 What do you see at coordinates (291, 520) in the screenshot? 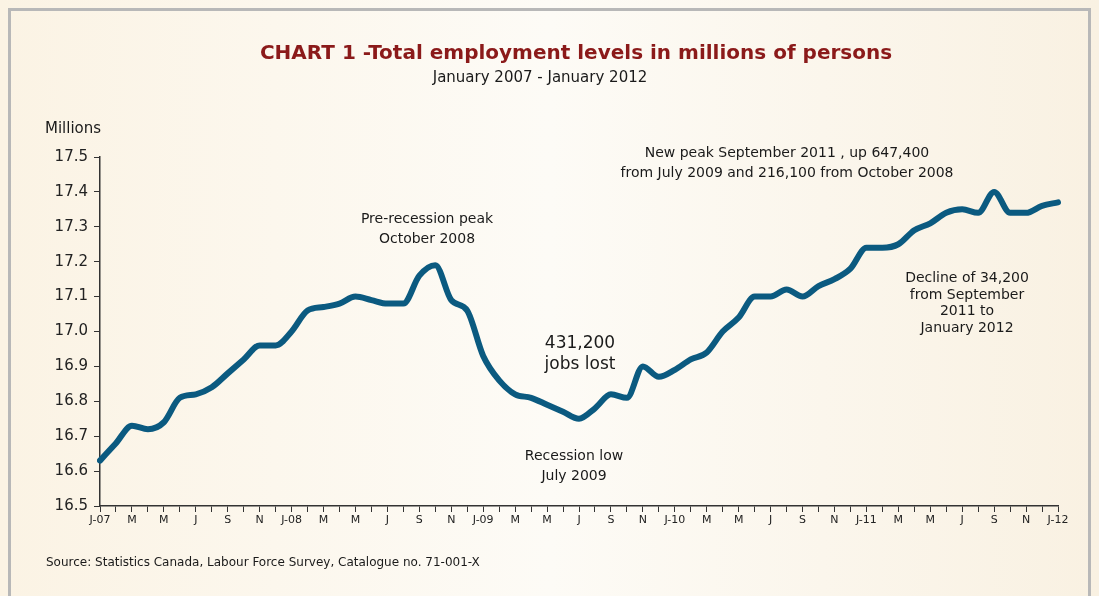
I see `x-tick-label: J-08` at bounding box center [291, 520].